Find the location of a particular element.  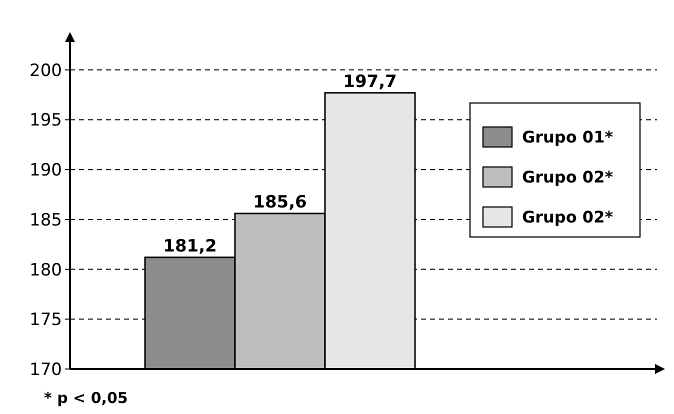

legend-label: Grupo 01* is located at coordinates (568, 137).